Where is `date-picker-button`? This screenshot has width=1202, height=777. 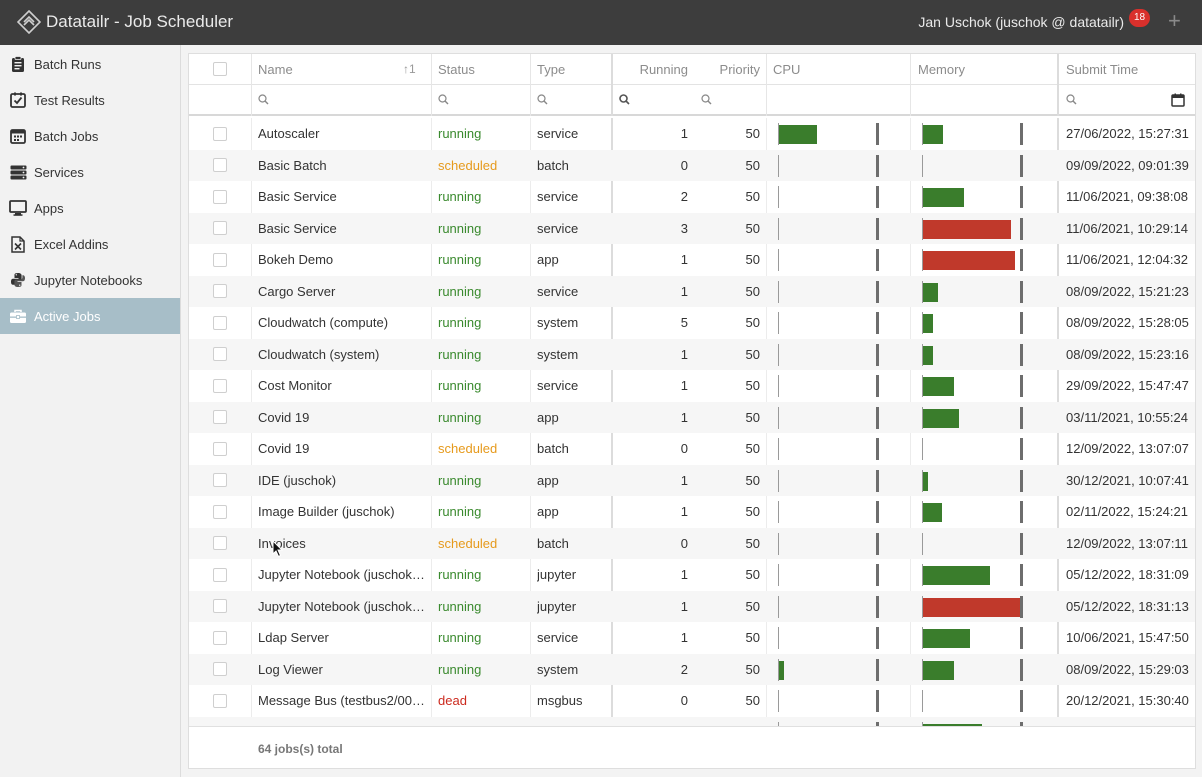 date-picker-button is located at coordinates (1179, 99).